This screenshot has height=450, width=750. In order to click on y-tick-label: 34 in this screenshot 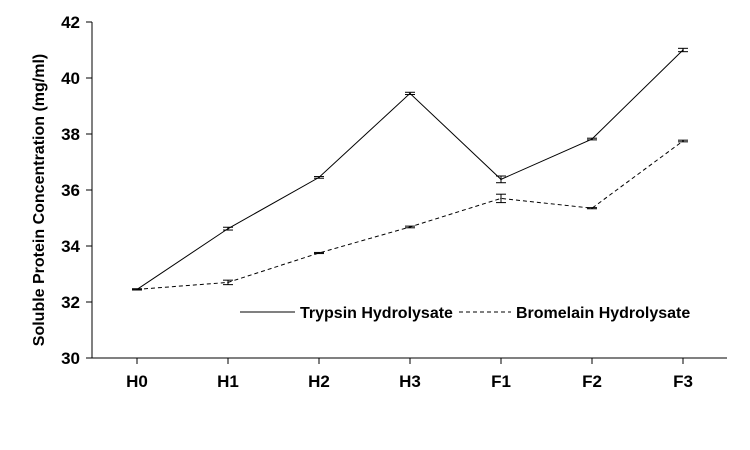, I will do `click(70, 246)`.